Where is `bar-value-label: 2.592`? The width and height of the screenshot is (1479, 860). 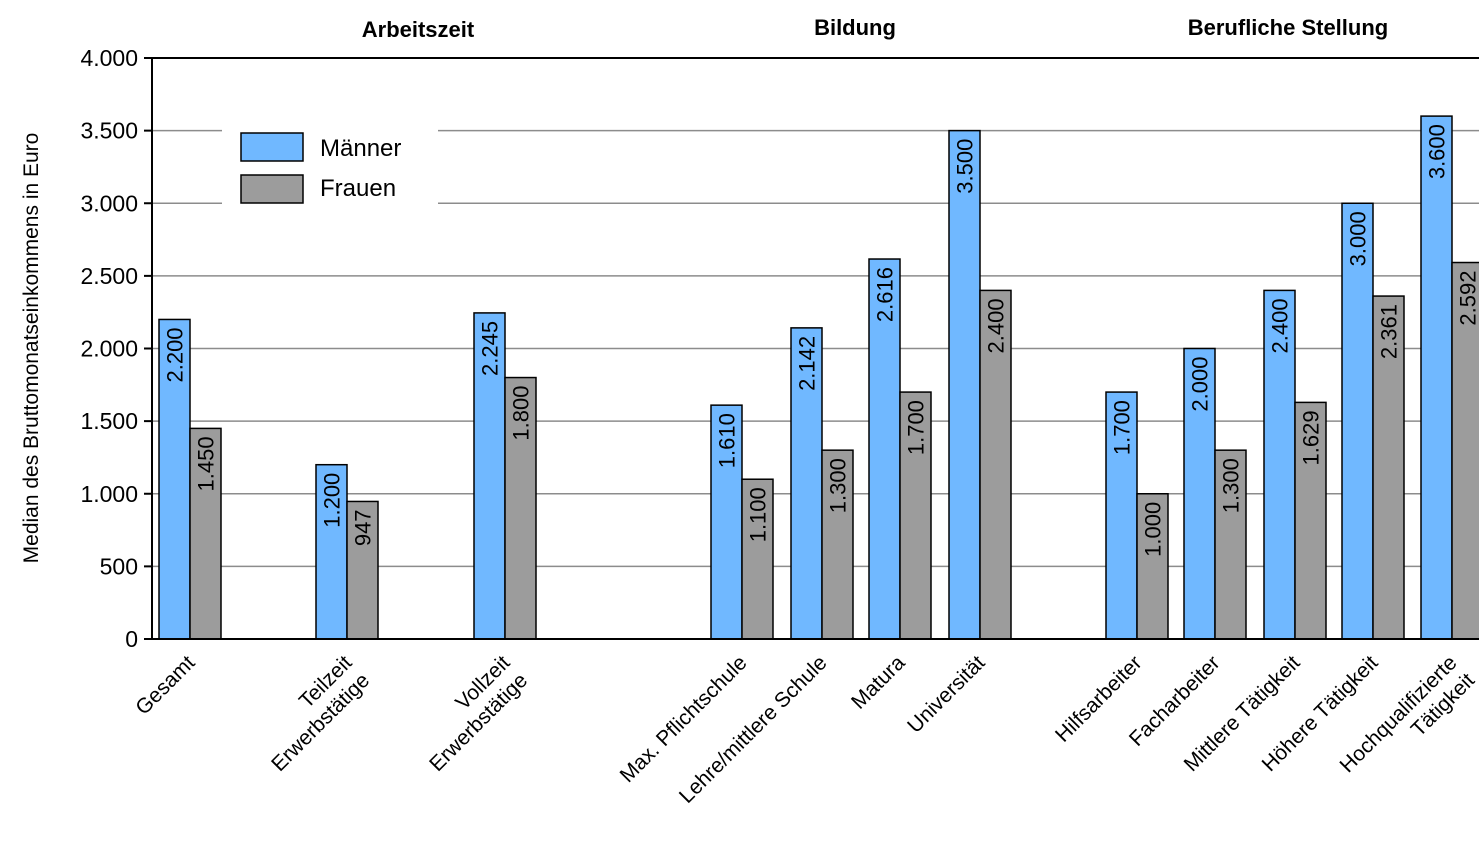 bar-value-label: 2.592 is located at coordinates (1467, 298).